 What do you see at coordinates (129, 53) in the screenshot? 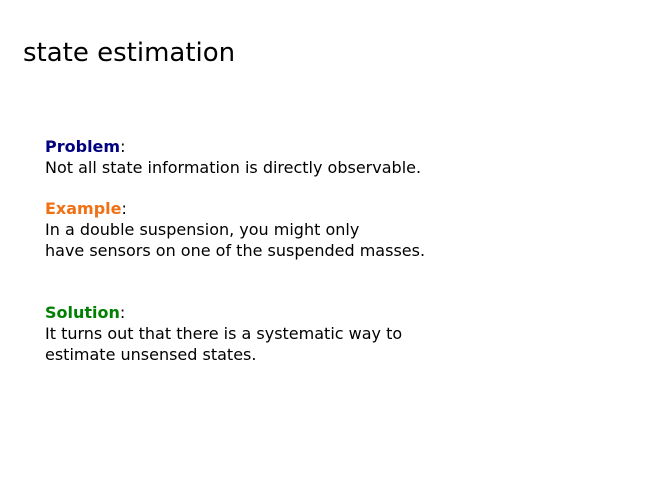
I see `slide-title: state estimation` at bounding box center [129, 53].